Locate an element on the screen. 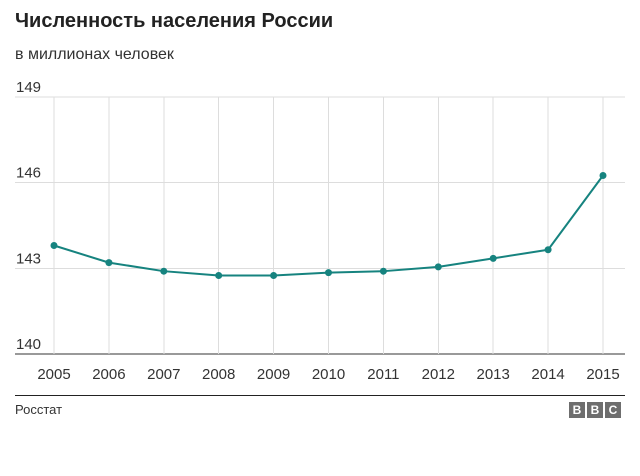 This screenshot has width=640, height=476. bbc-logo: B B C is located at coordinates (595, 410).